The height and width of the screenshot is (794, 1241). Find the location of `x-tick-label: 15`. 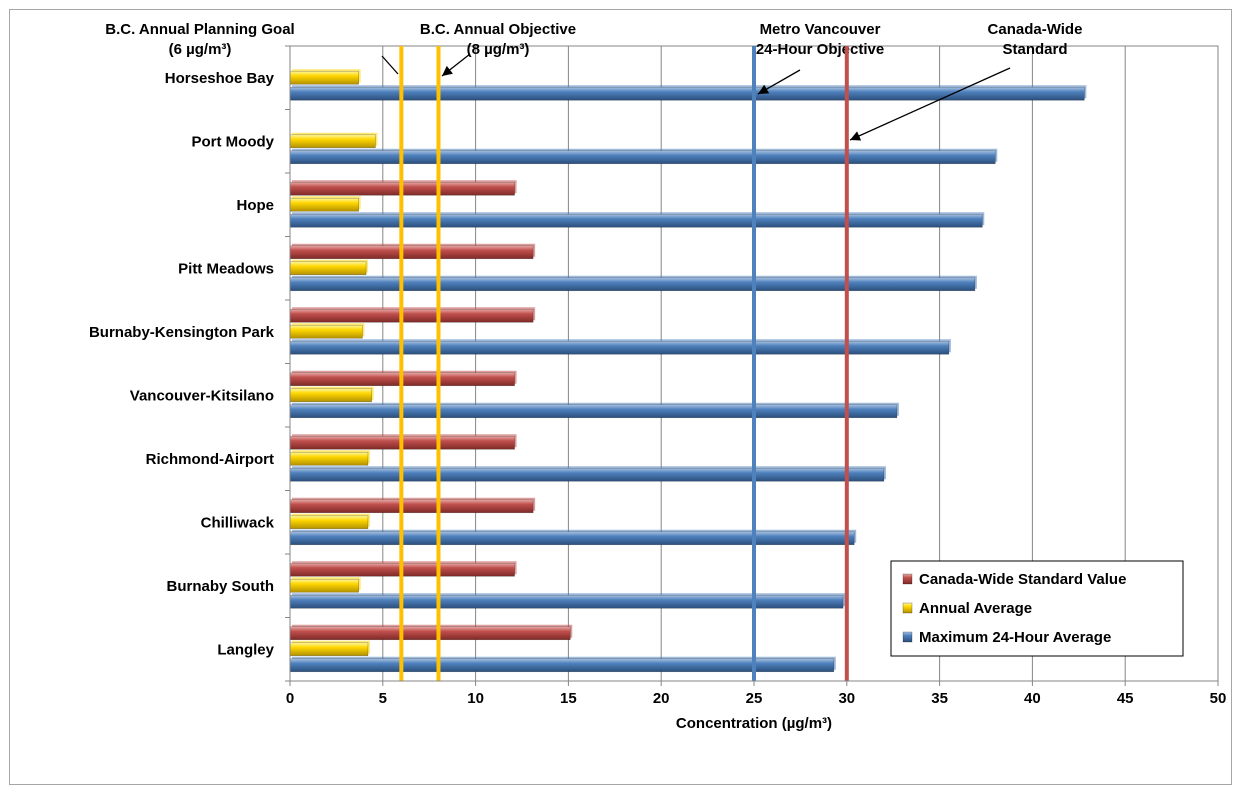

x-tick-label: 15 is located at coordinates (568, 698).